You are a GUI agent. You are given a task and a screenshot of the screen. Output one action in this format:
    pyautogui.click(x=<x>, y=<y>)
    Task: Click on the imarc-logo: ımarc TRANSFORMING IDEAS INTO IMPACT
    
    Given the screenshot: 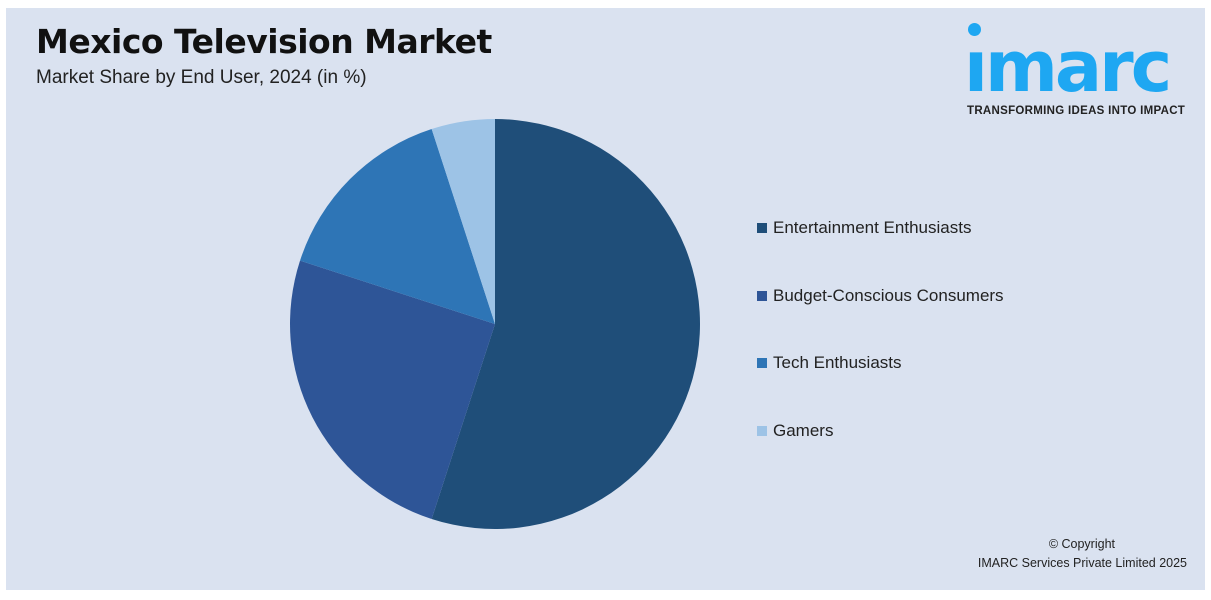 What is the action you would take?
    pyautogui.click(x=1080, y=70)
    